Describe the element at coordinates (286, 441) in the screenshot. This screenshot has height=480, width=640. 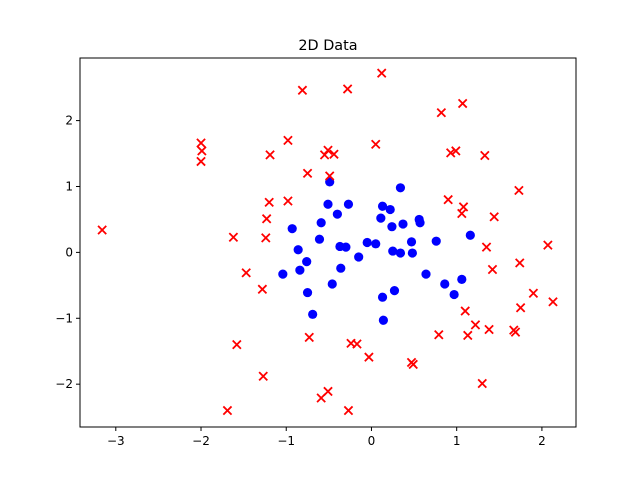
I see `x-tick-label: −1` at that location.